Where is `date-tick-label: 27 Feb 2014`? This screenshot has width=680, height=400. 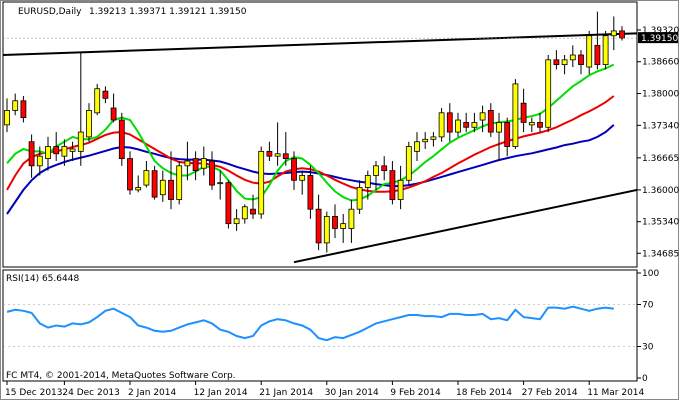 date-tick-label: 27 Feb 2014 is located at coordinates (550, 393).